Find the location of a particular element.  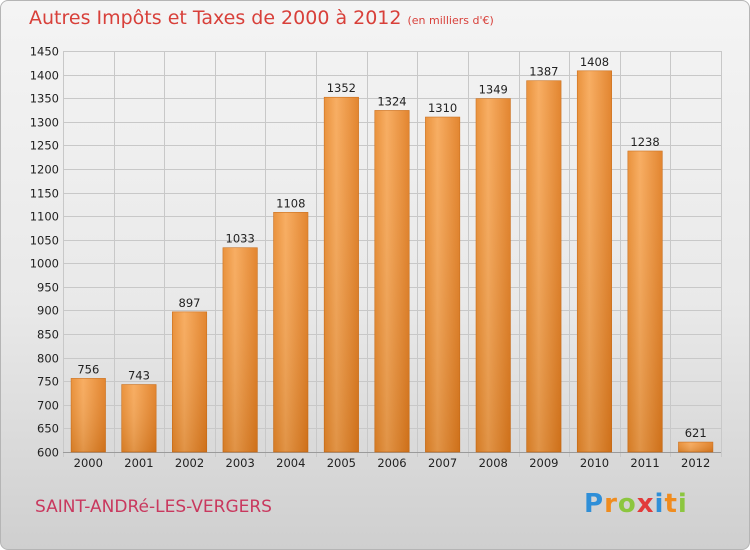

chart-subtitle: (en milliers d'€) is located at coordinates (450, 20).